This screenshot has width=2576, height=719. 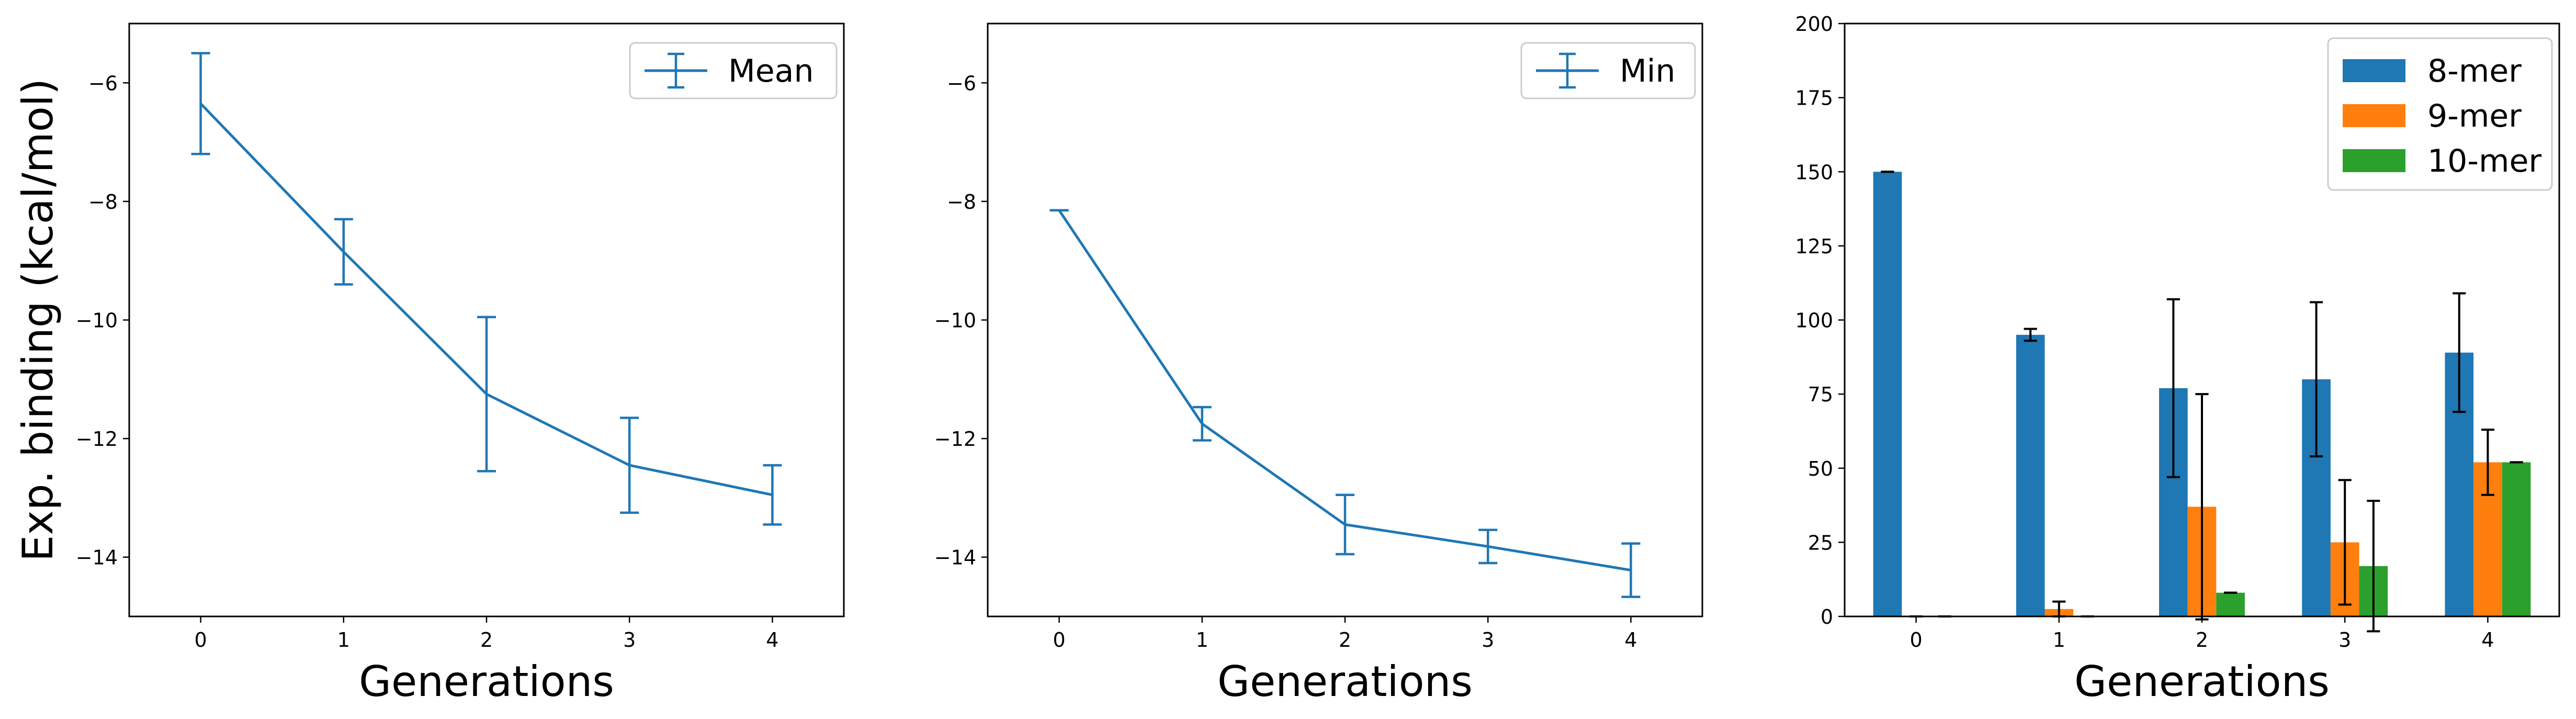 I want to click on y-tick-label: 100, so click(x=1814, y=320).